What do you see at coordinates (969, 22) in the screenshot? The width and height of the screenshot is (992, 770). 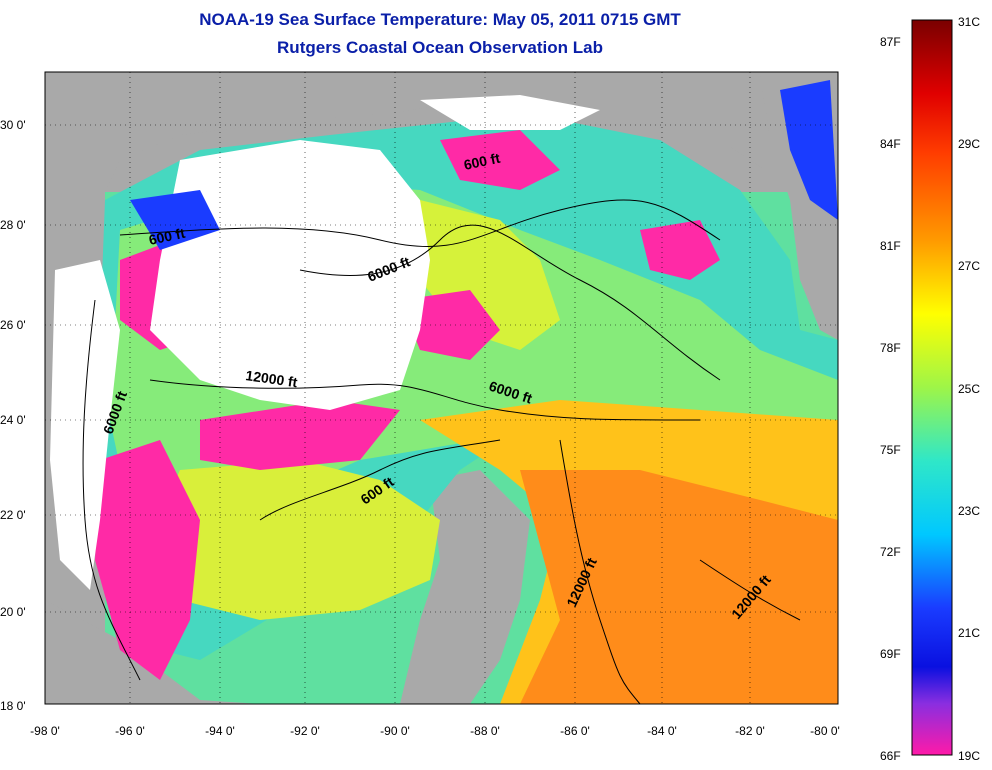 I see `celsius-label: 31C` at bounding box center [969, 22].